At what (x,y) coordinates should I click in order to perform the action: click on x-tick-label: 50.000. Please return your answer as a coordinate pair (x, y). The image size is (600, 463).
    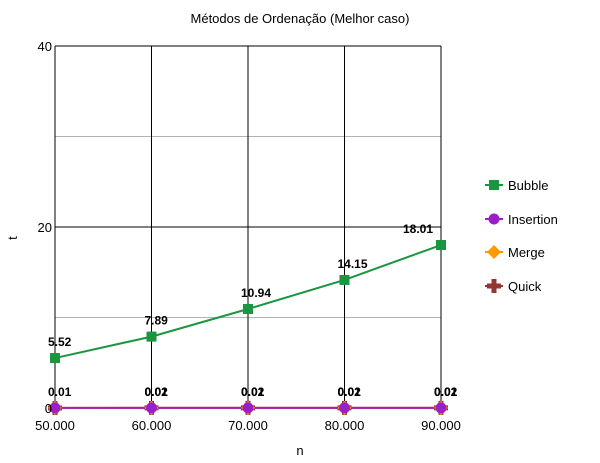
    Looking at the image, I should click on (55, 425).